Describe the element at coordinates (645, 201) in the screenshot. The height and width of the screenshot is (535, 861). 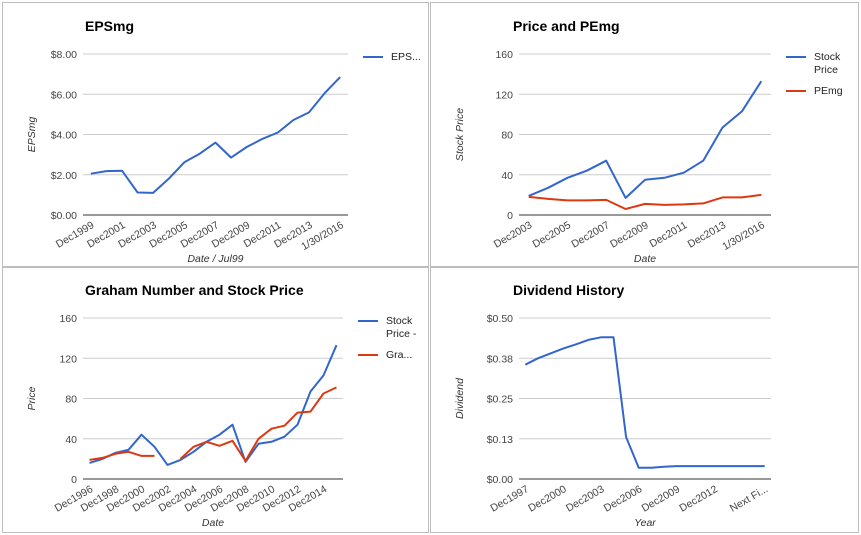
I see `series-line-pemg` at that location.